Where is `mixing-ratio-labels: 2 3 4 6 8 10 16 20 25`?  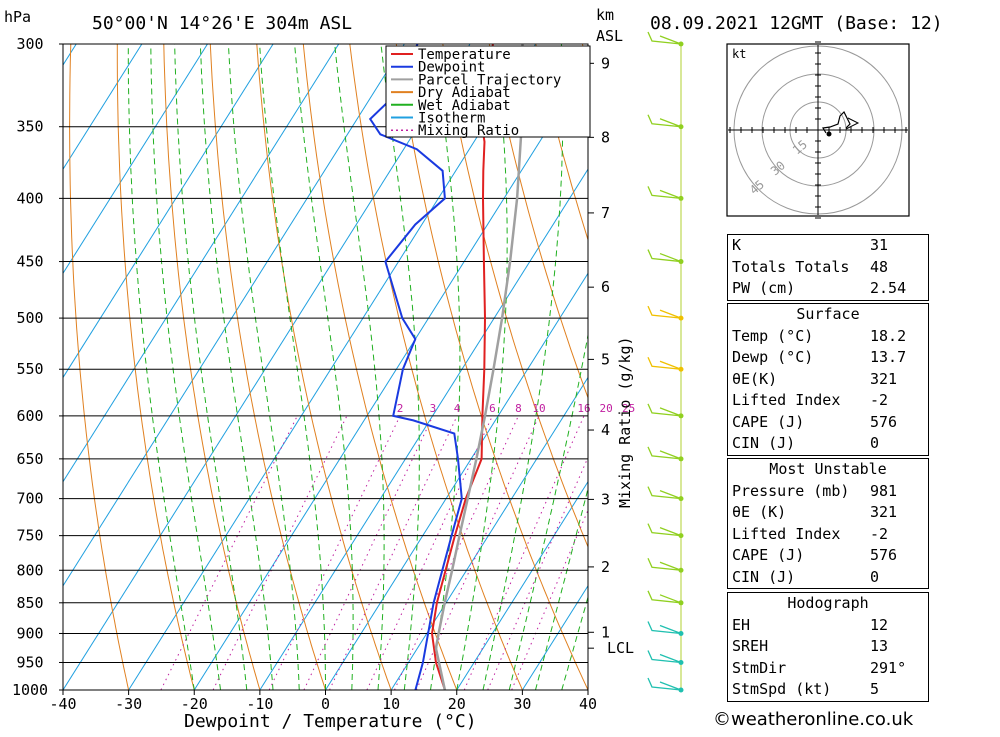 mixing-ratio-labels: 2 3 4 6 8 10 16 20 25 is located at coordinates (516, 408).